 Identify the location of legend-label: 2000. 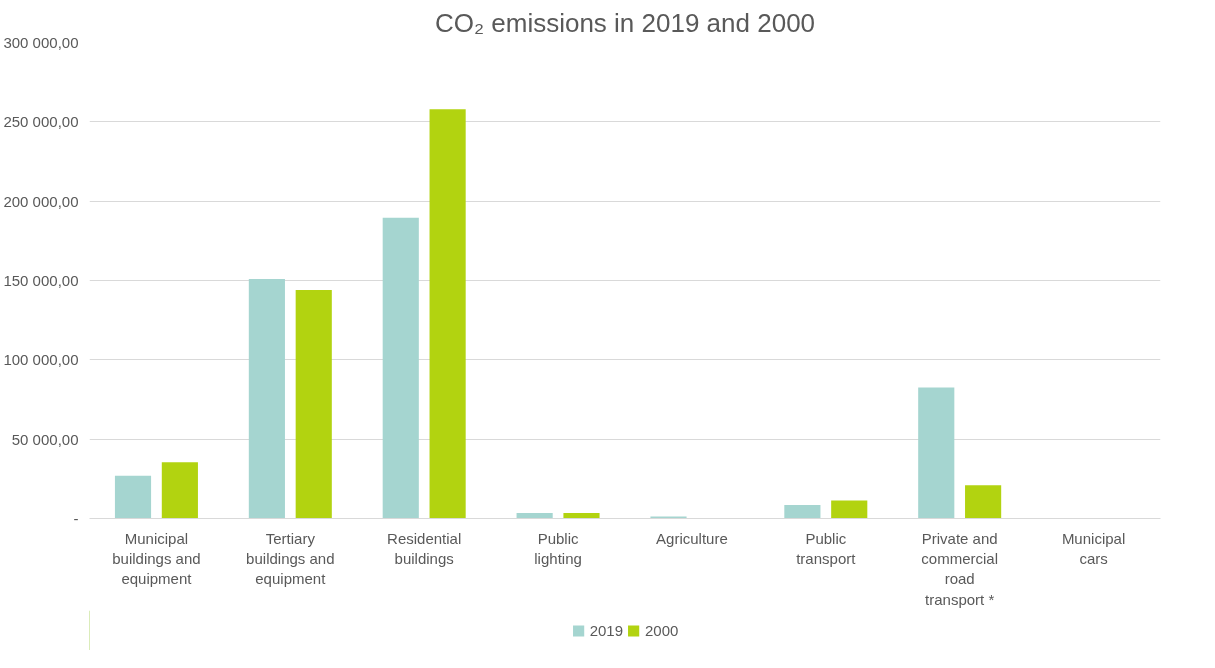
(662, 630).